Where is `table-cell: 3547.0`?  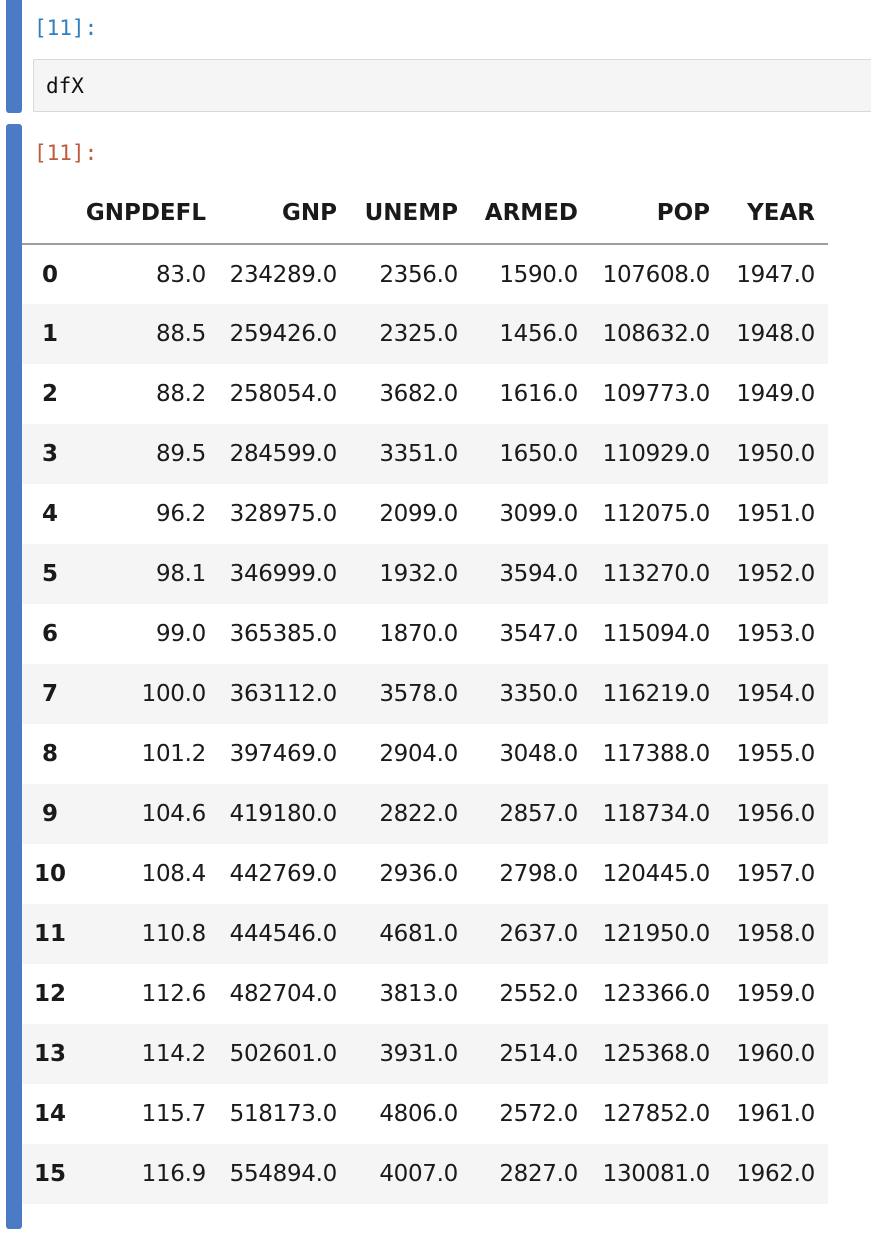
table-cell: 3547.0 is located at coordinates (538, 634).